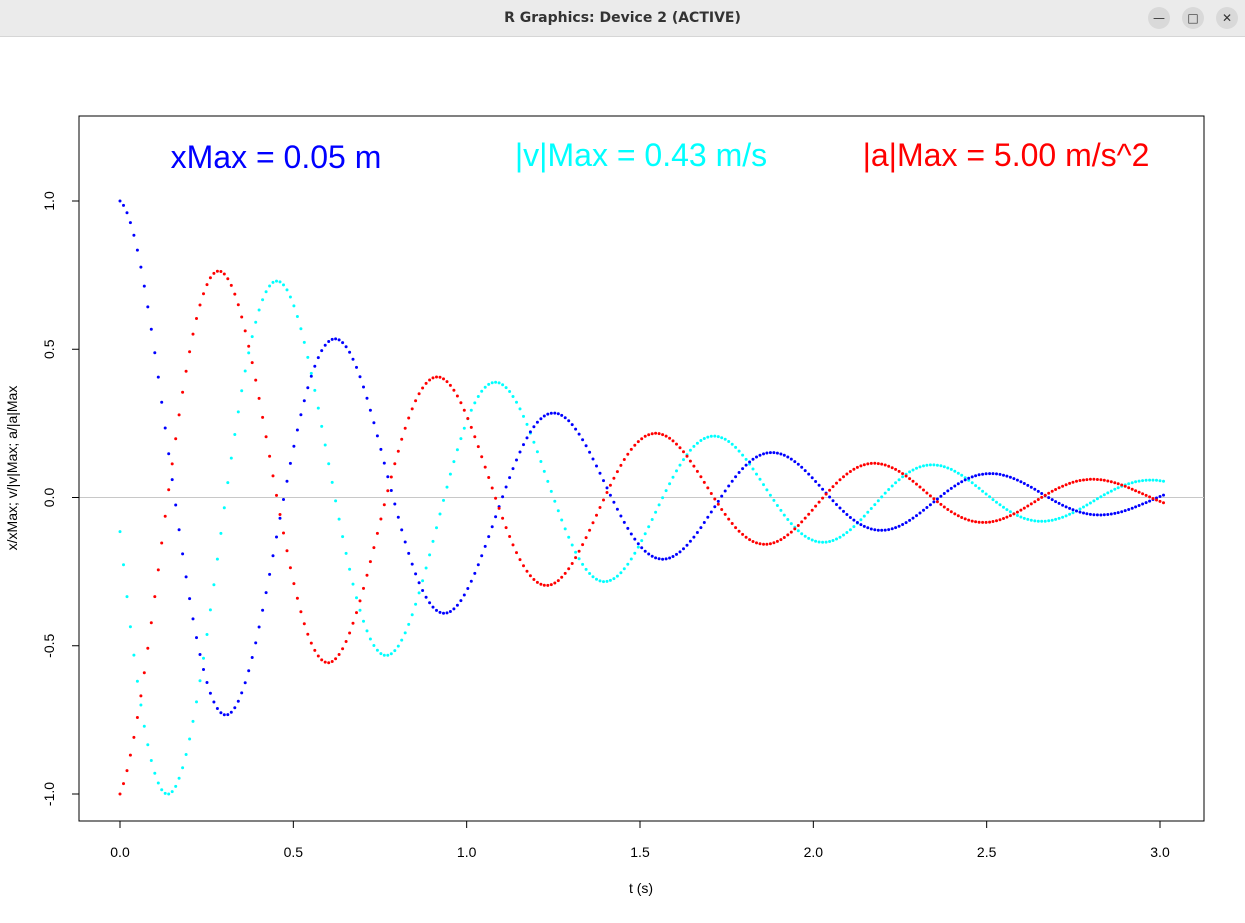  Describe the element at coordinates (622, 18) in the screenshot. I see `title-bar: R Graphics: Device 2 (ACTIVE) — □ ✕` at that location.